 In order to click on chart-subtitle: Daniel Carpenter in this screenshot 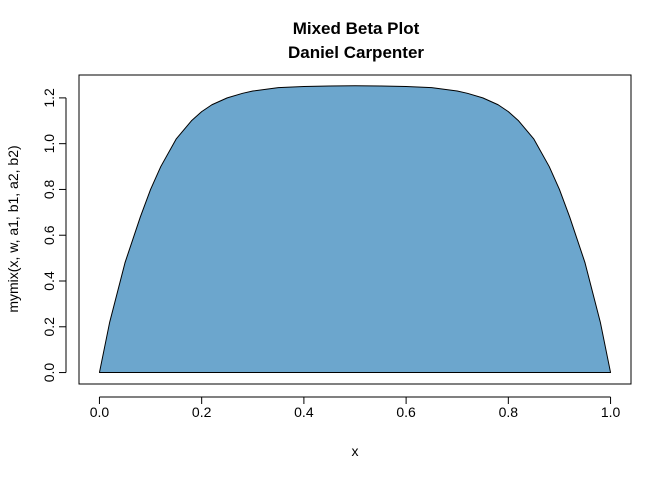, I will do `click(356, 52)`.